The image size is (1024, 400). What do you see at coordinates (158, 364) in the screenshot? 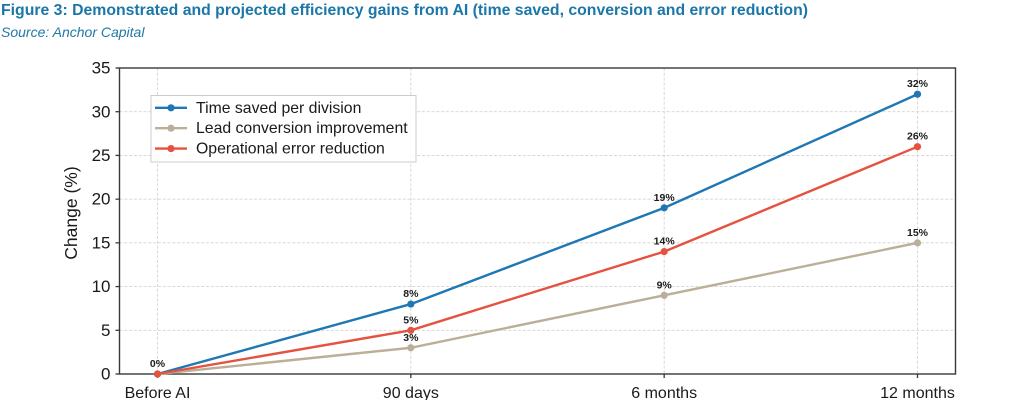
I see `svg-text: 0%` at bounding box center [158, 364].